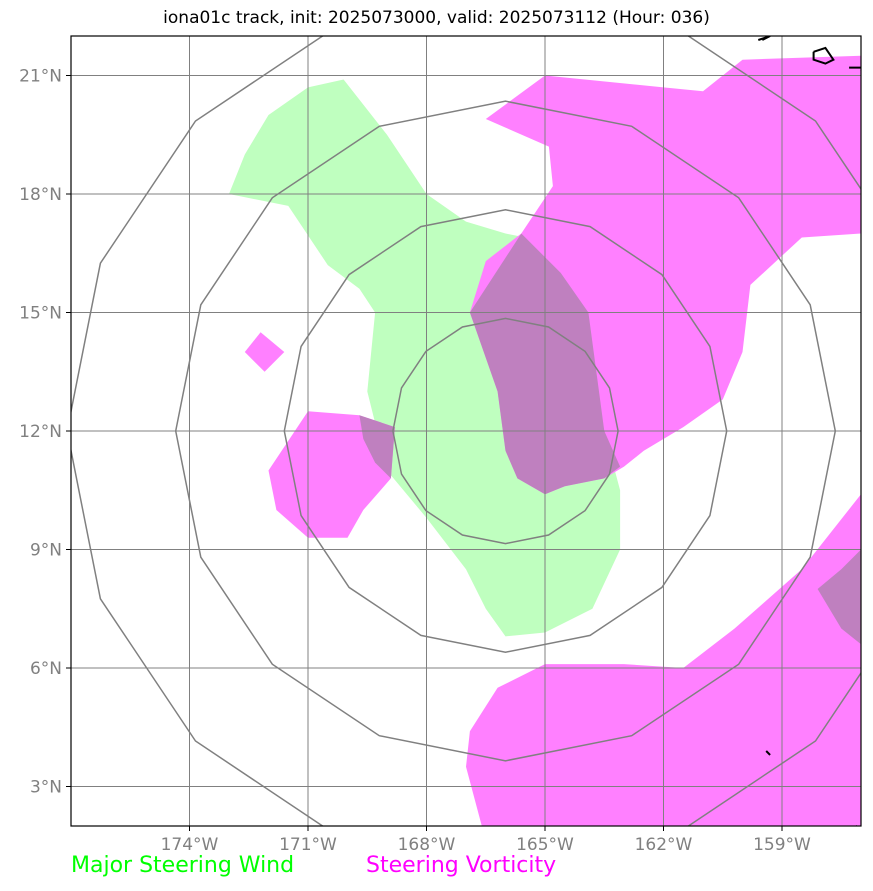  I want to click on longitude-tick-label: 174°W, so click(190, 845).